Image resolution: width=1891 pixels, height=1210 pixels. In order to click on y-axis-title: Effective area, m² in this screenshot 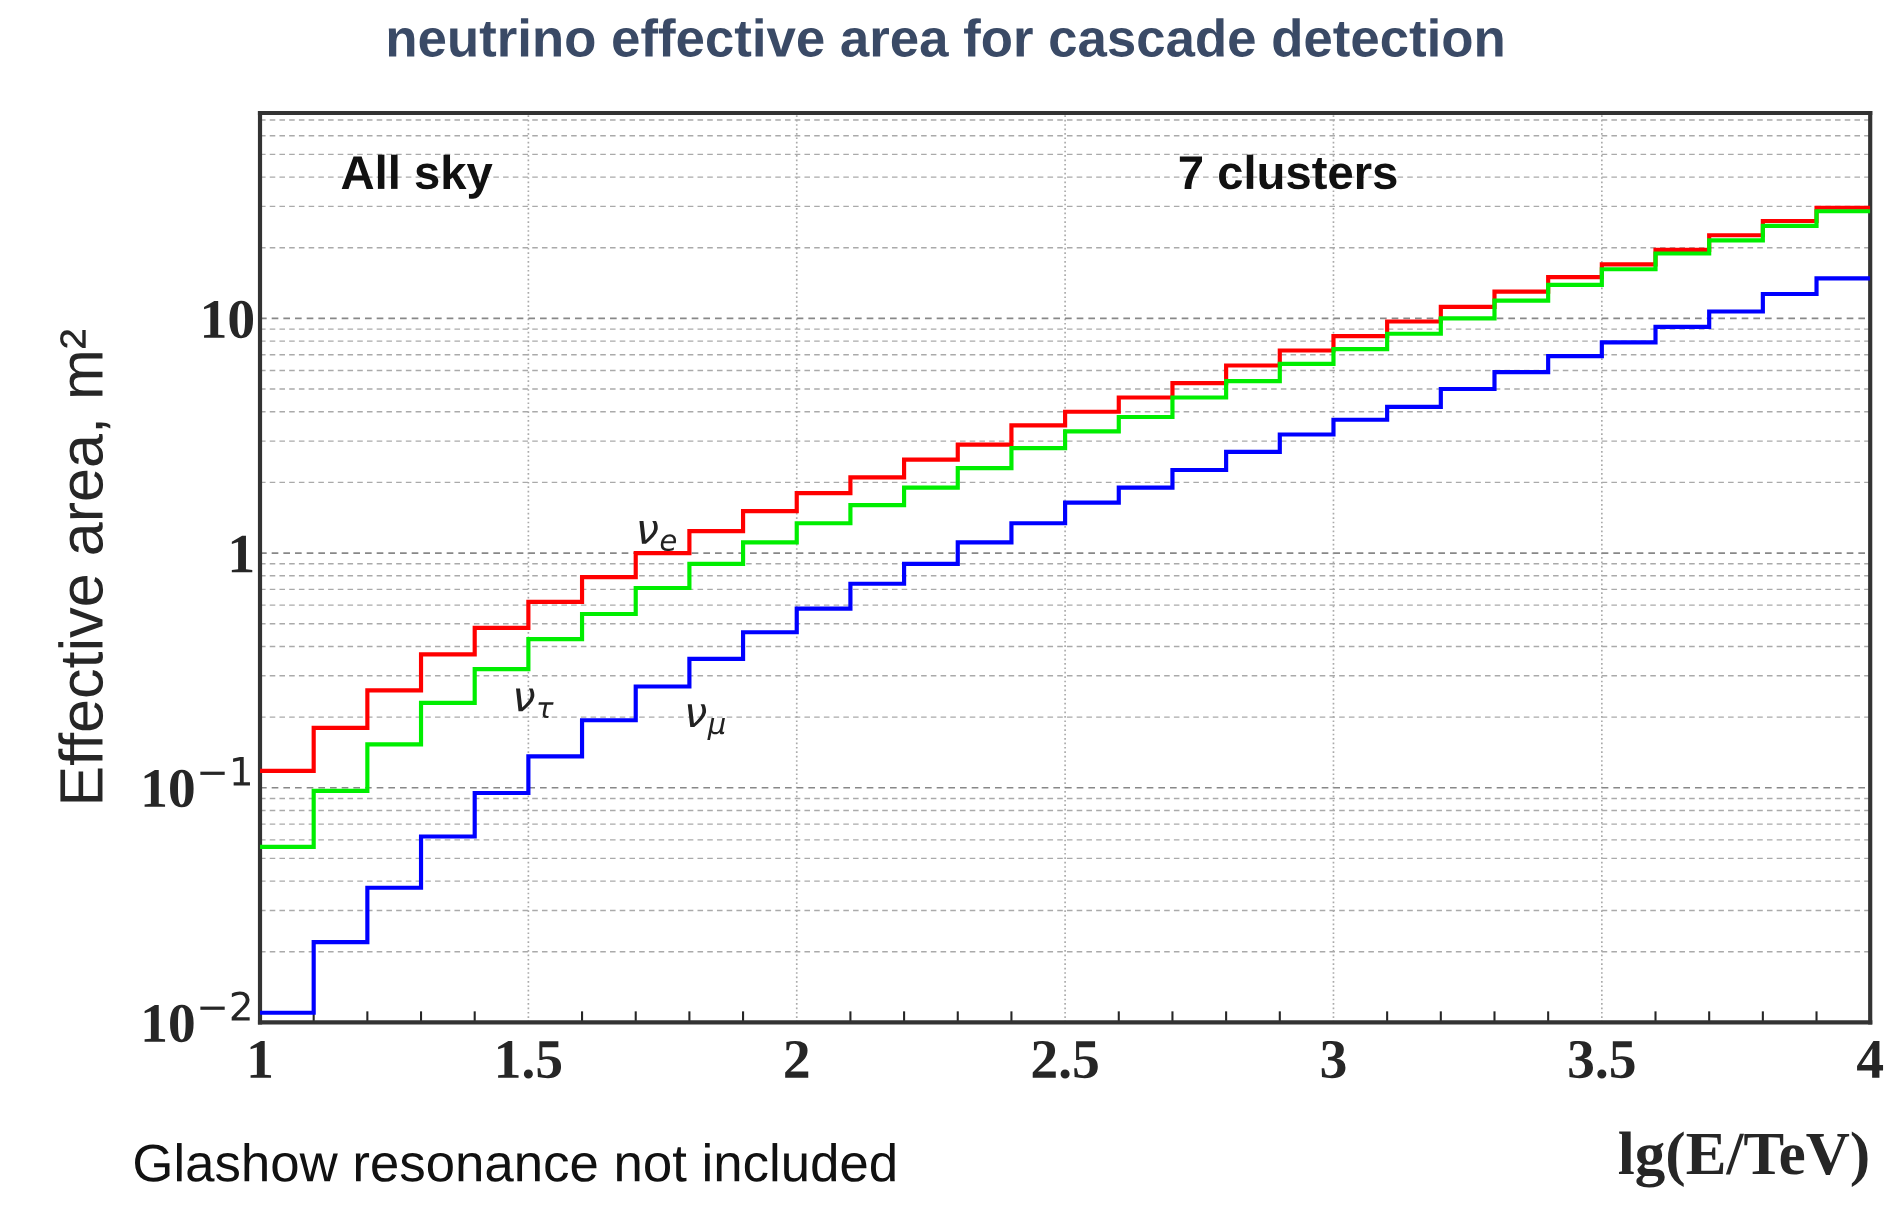, I will do `click(84, 565)`.